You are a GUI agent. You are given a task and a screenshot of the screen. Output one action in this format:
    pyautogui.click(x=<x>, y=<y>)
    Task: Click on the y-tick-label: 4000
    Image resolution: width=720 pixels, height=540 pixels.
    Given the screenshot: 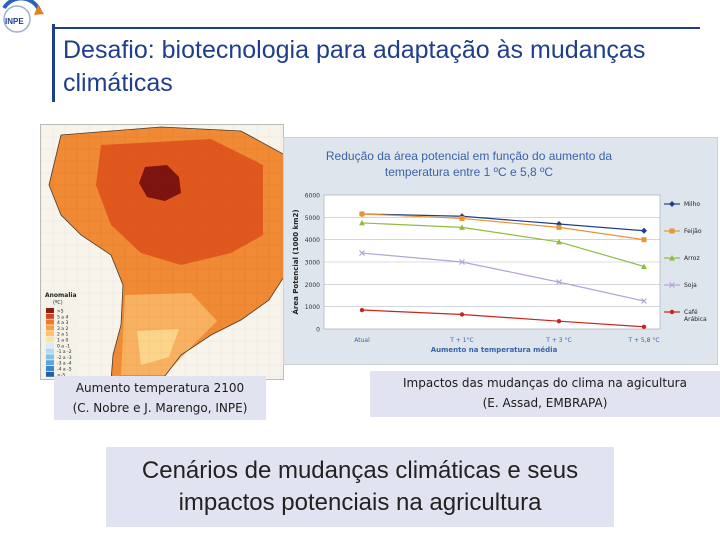 What is the action you would take?
    pyautogui.click(x=312, y=240)
    